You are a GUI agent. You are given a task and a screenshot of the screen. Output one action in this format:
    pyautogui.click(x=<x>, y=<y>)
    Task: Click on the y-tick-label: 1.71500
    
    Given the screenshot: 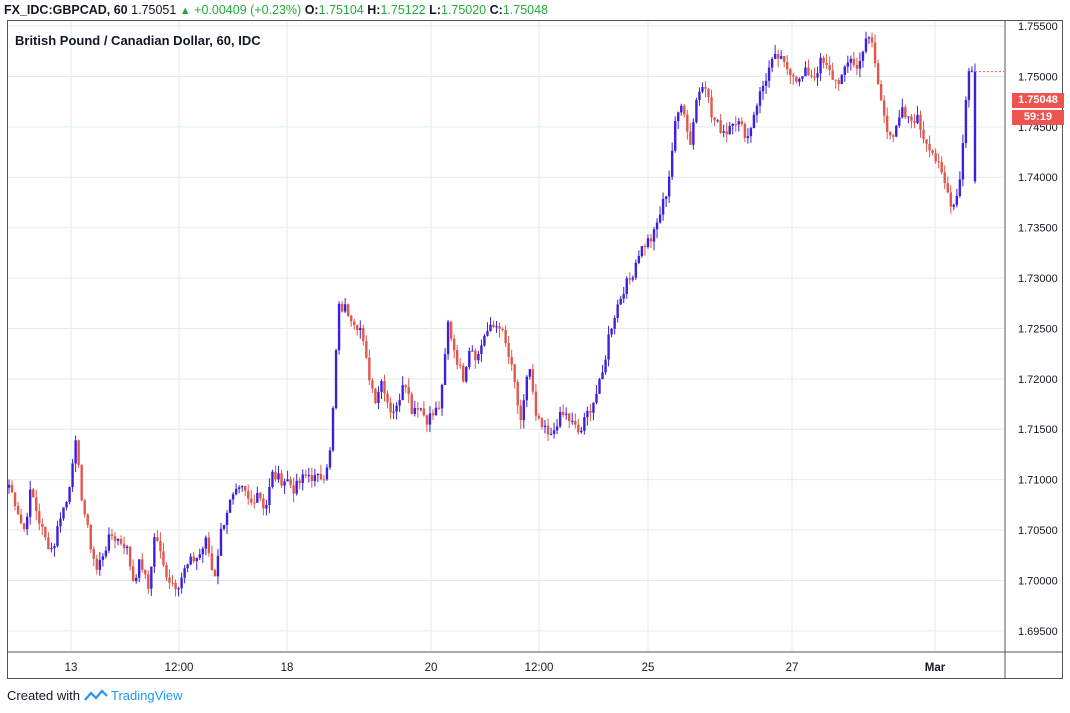 What is the action you would take?
    pyautogui.click(x=1038, y=430)
    